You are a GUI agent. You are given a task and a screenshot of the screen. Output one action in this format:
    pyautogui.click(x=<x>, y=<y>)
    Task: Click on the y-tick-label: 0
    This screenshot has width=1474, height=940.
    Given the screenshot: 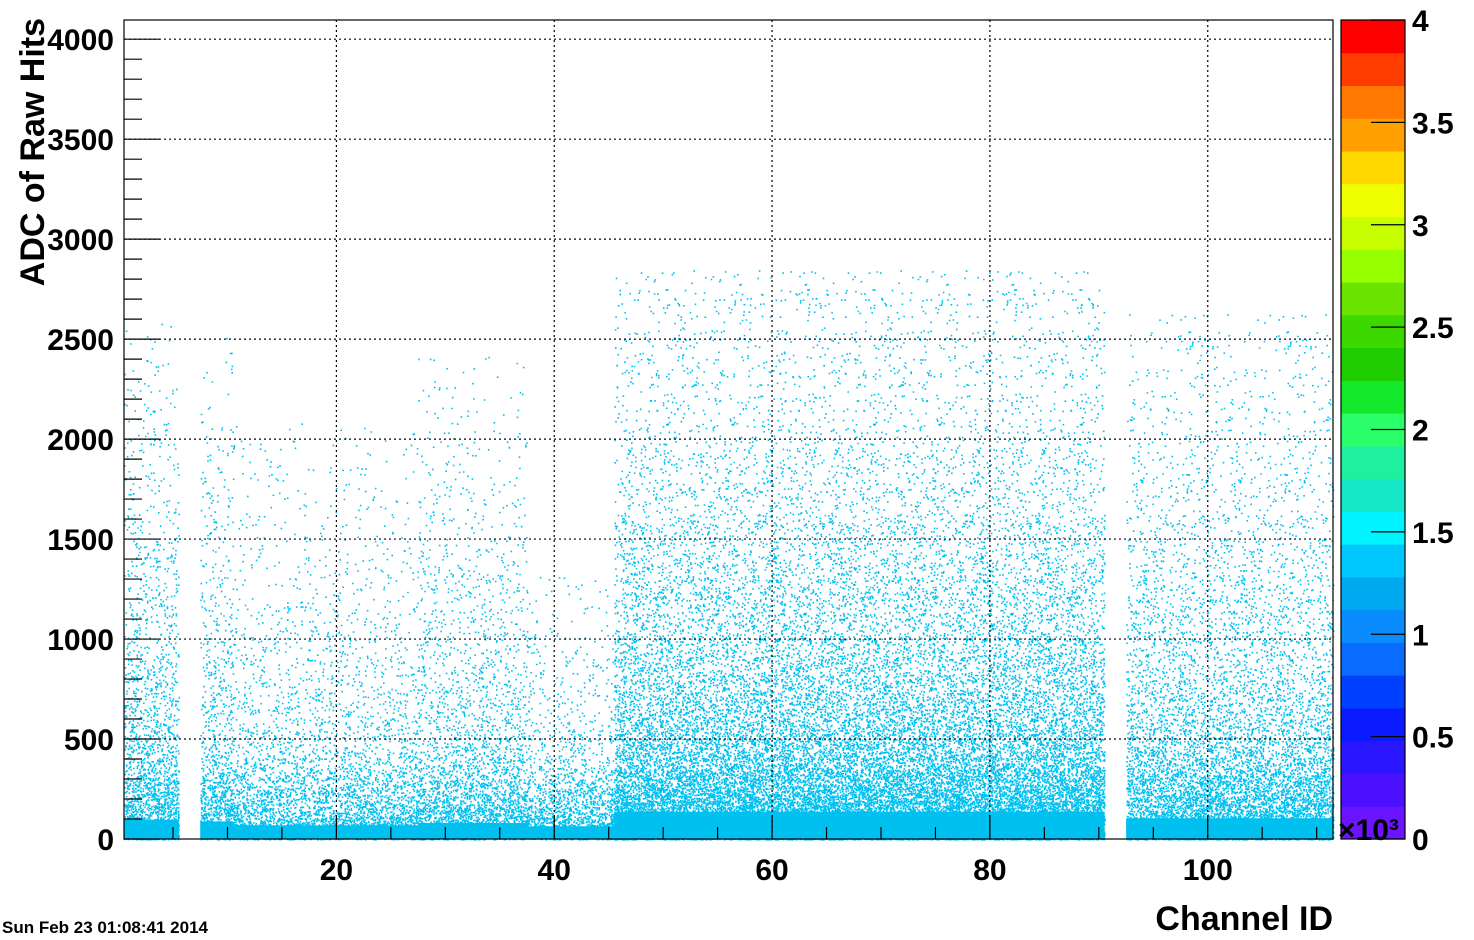 What is the action you would take?
    pyautogui.click(x=105, y=840)
    